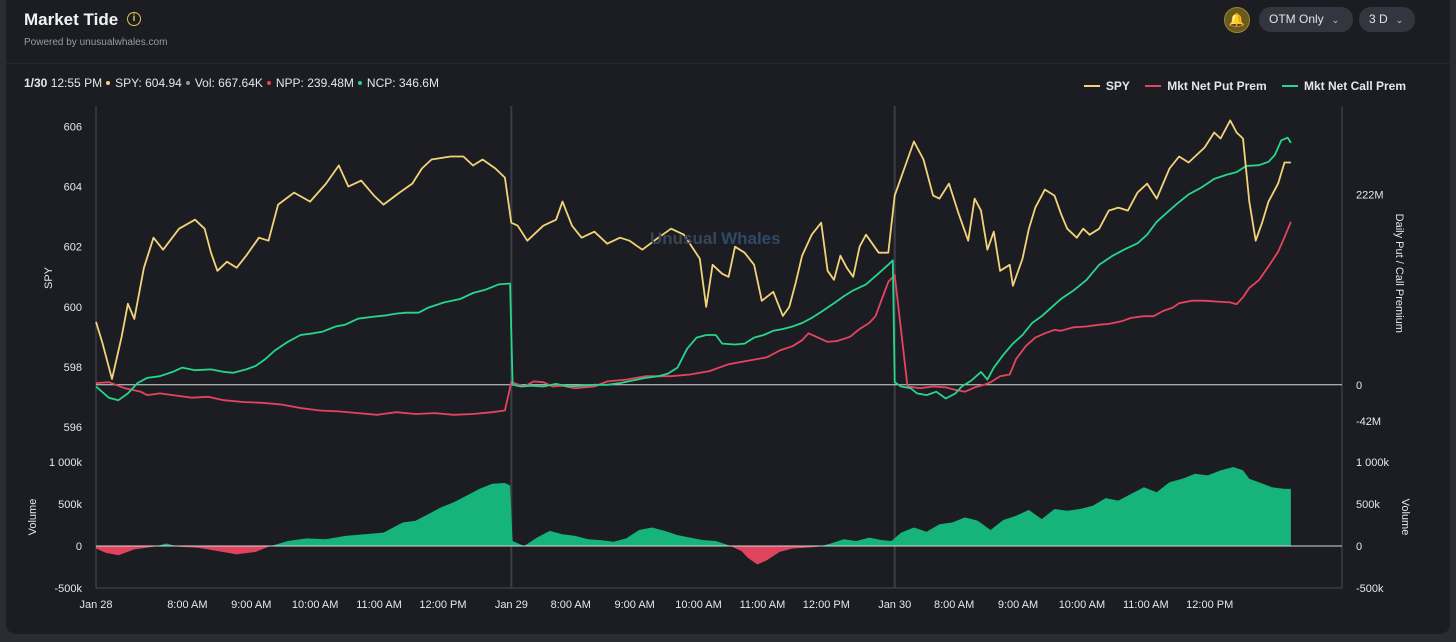 Image resolution: width=1456 pixels, height=642 pixels. I want to click on spy-tick-label: 600, so click(73, 308).